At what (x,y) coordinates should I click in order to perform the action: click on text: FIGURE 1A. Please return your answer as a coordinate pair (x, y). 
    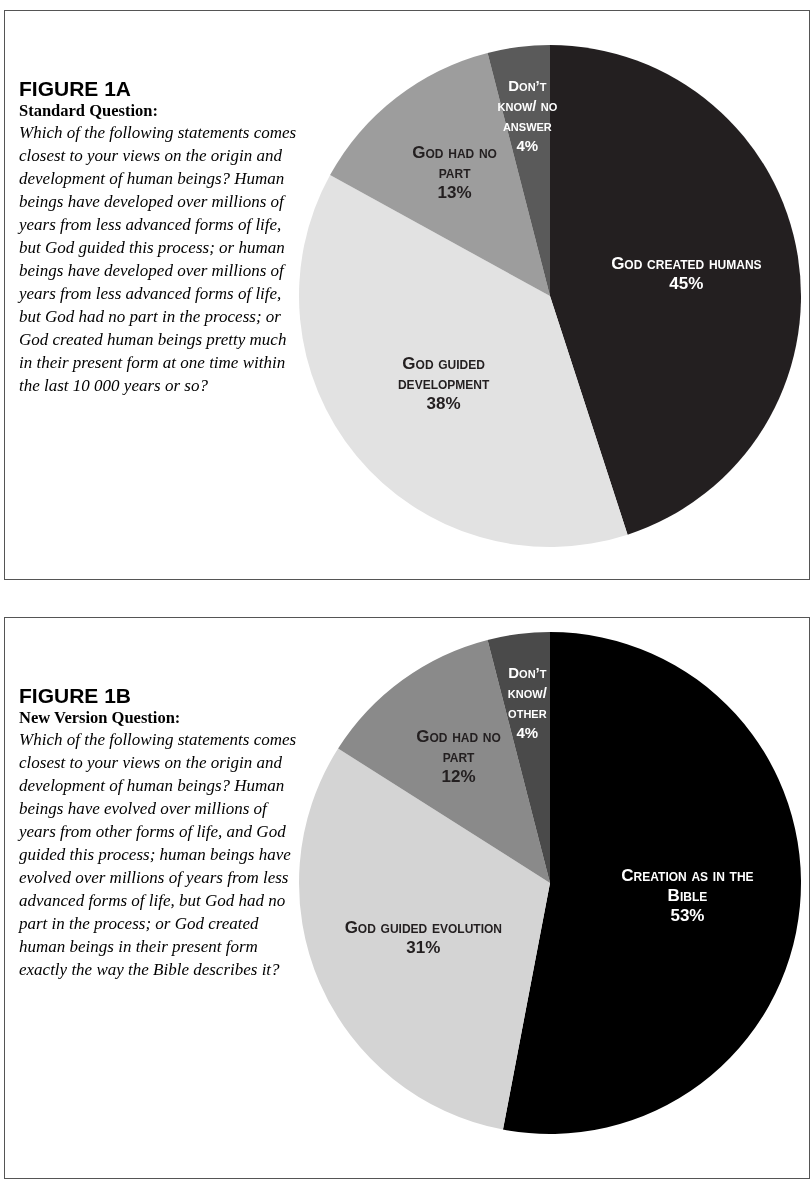
    Looking at the image, I should click on (75, 89).